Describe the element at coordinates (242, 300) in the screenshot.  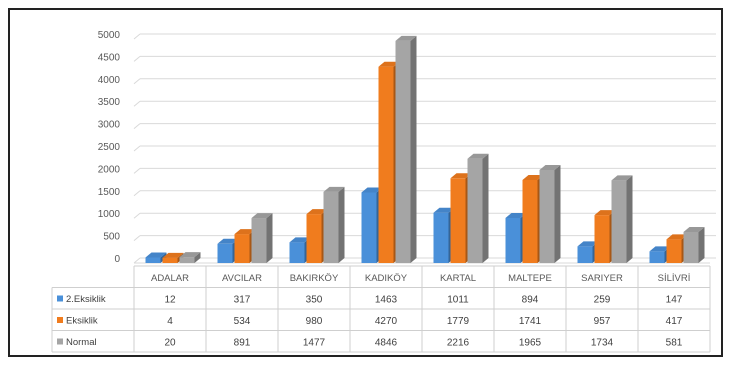
I see `table-cell: 317` at that location.